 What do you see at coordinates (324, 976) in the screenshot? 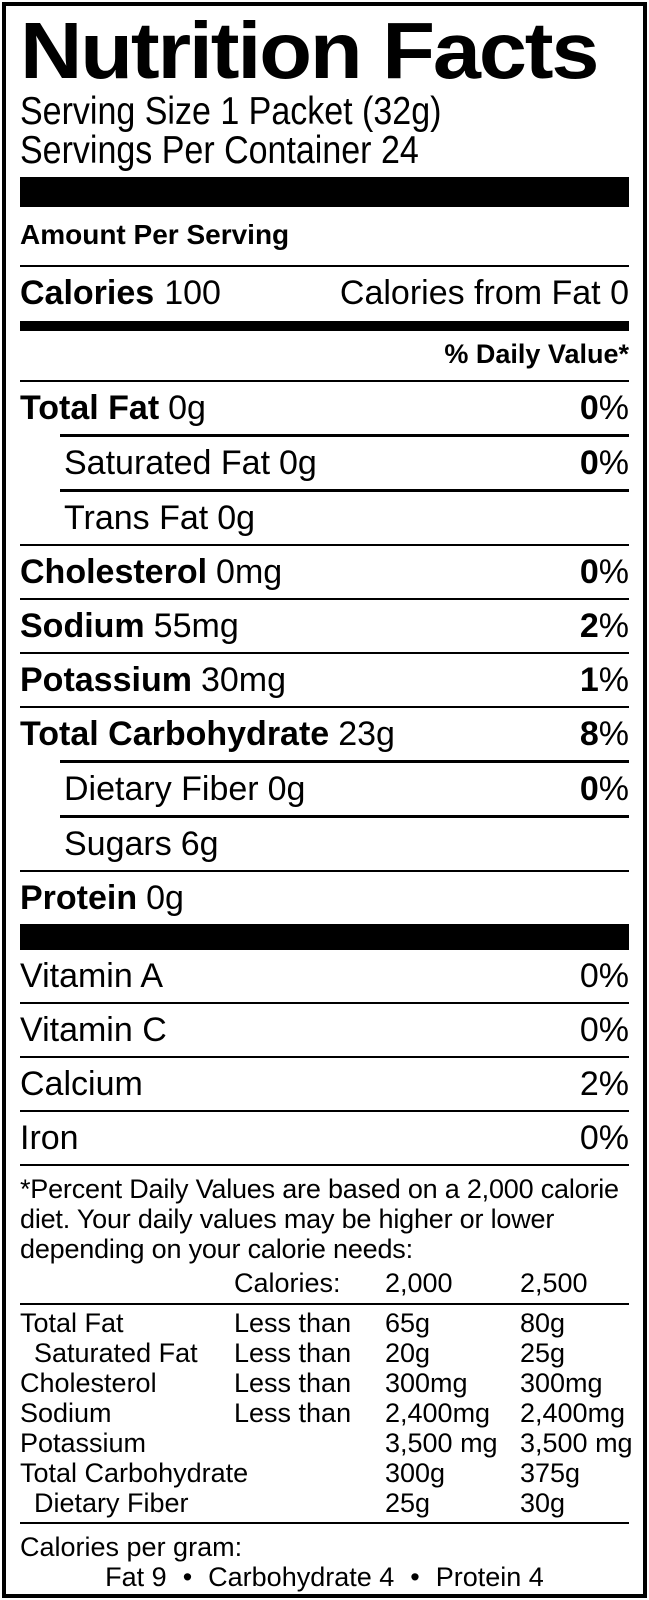
I see `vitamin-row-vitamin-a: Vitamin A 0%` at bounding box center [324, 976].